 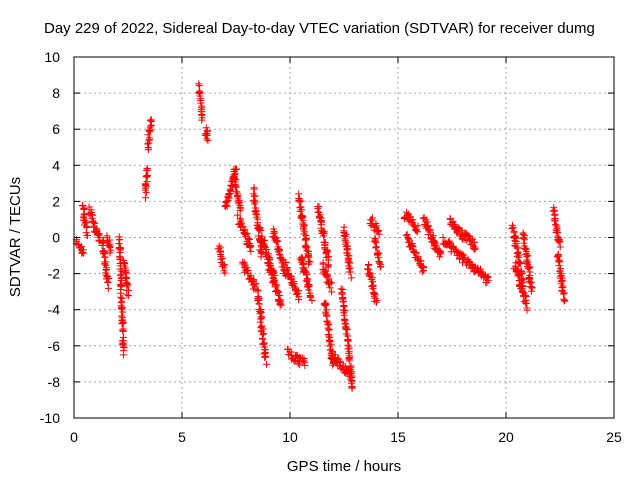 I want to click on x-tick-label: 0, so click(x=74, y=437).